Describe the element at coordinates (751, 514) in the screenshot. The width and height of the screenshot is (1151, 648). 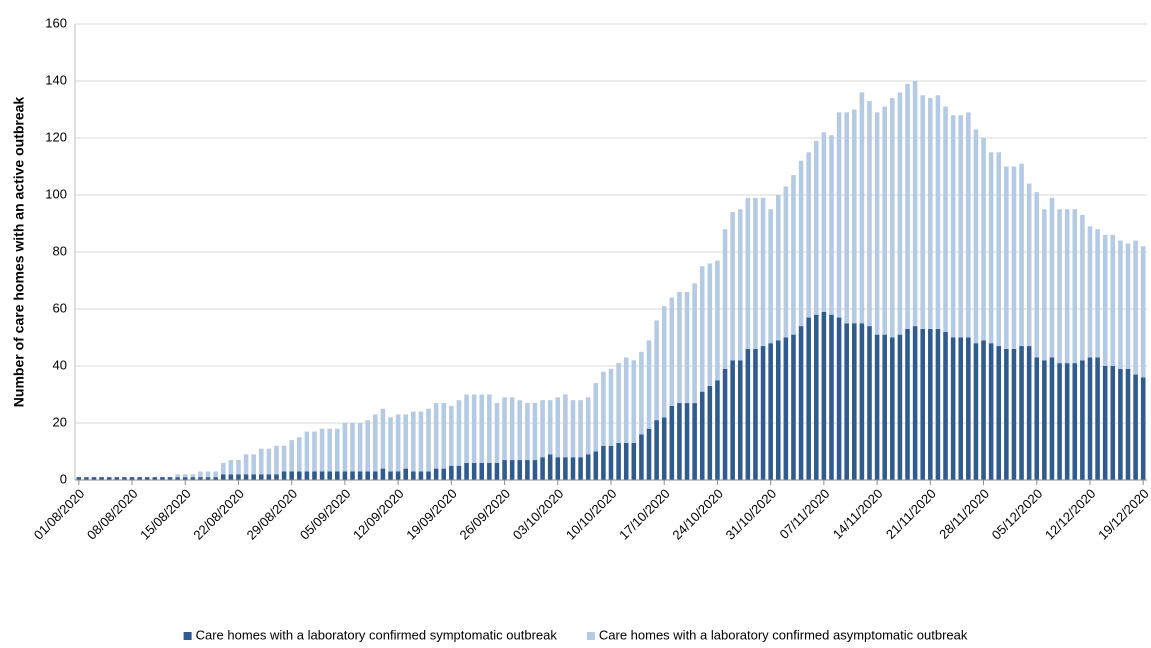
I see `x-tick-label: 31/10/2020` at that location.